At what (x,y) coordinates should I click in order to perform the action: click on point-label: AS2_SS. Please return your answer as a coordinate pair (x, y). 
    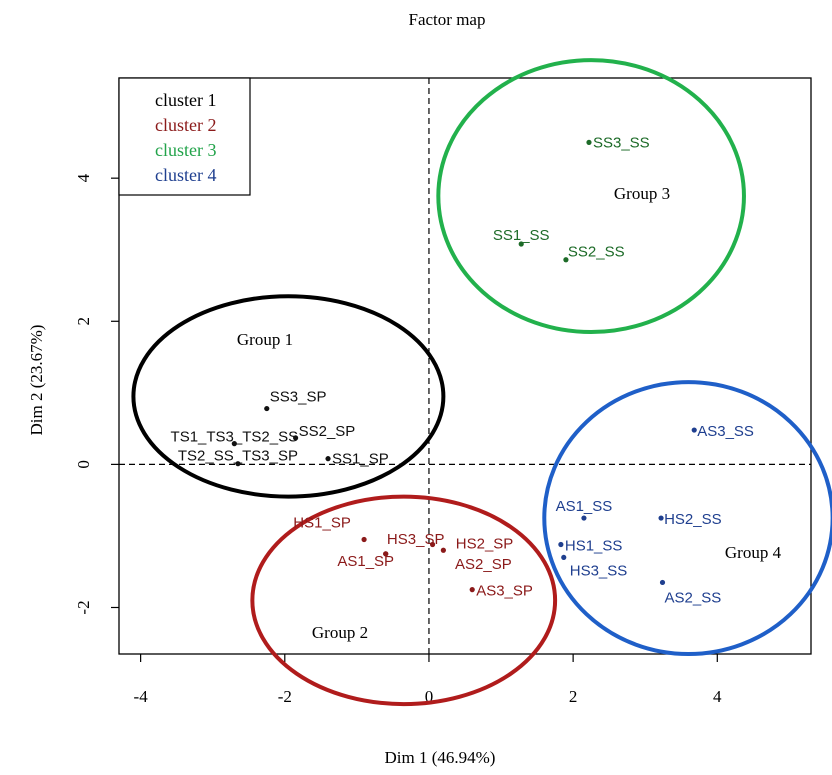
    Looking at the image, I should click on (693, 597).